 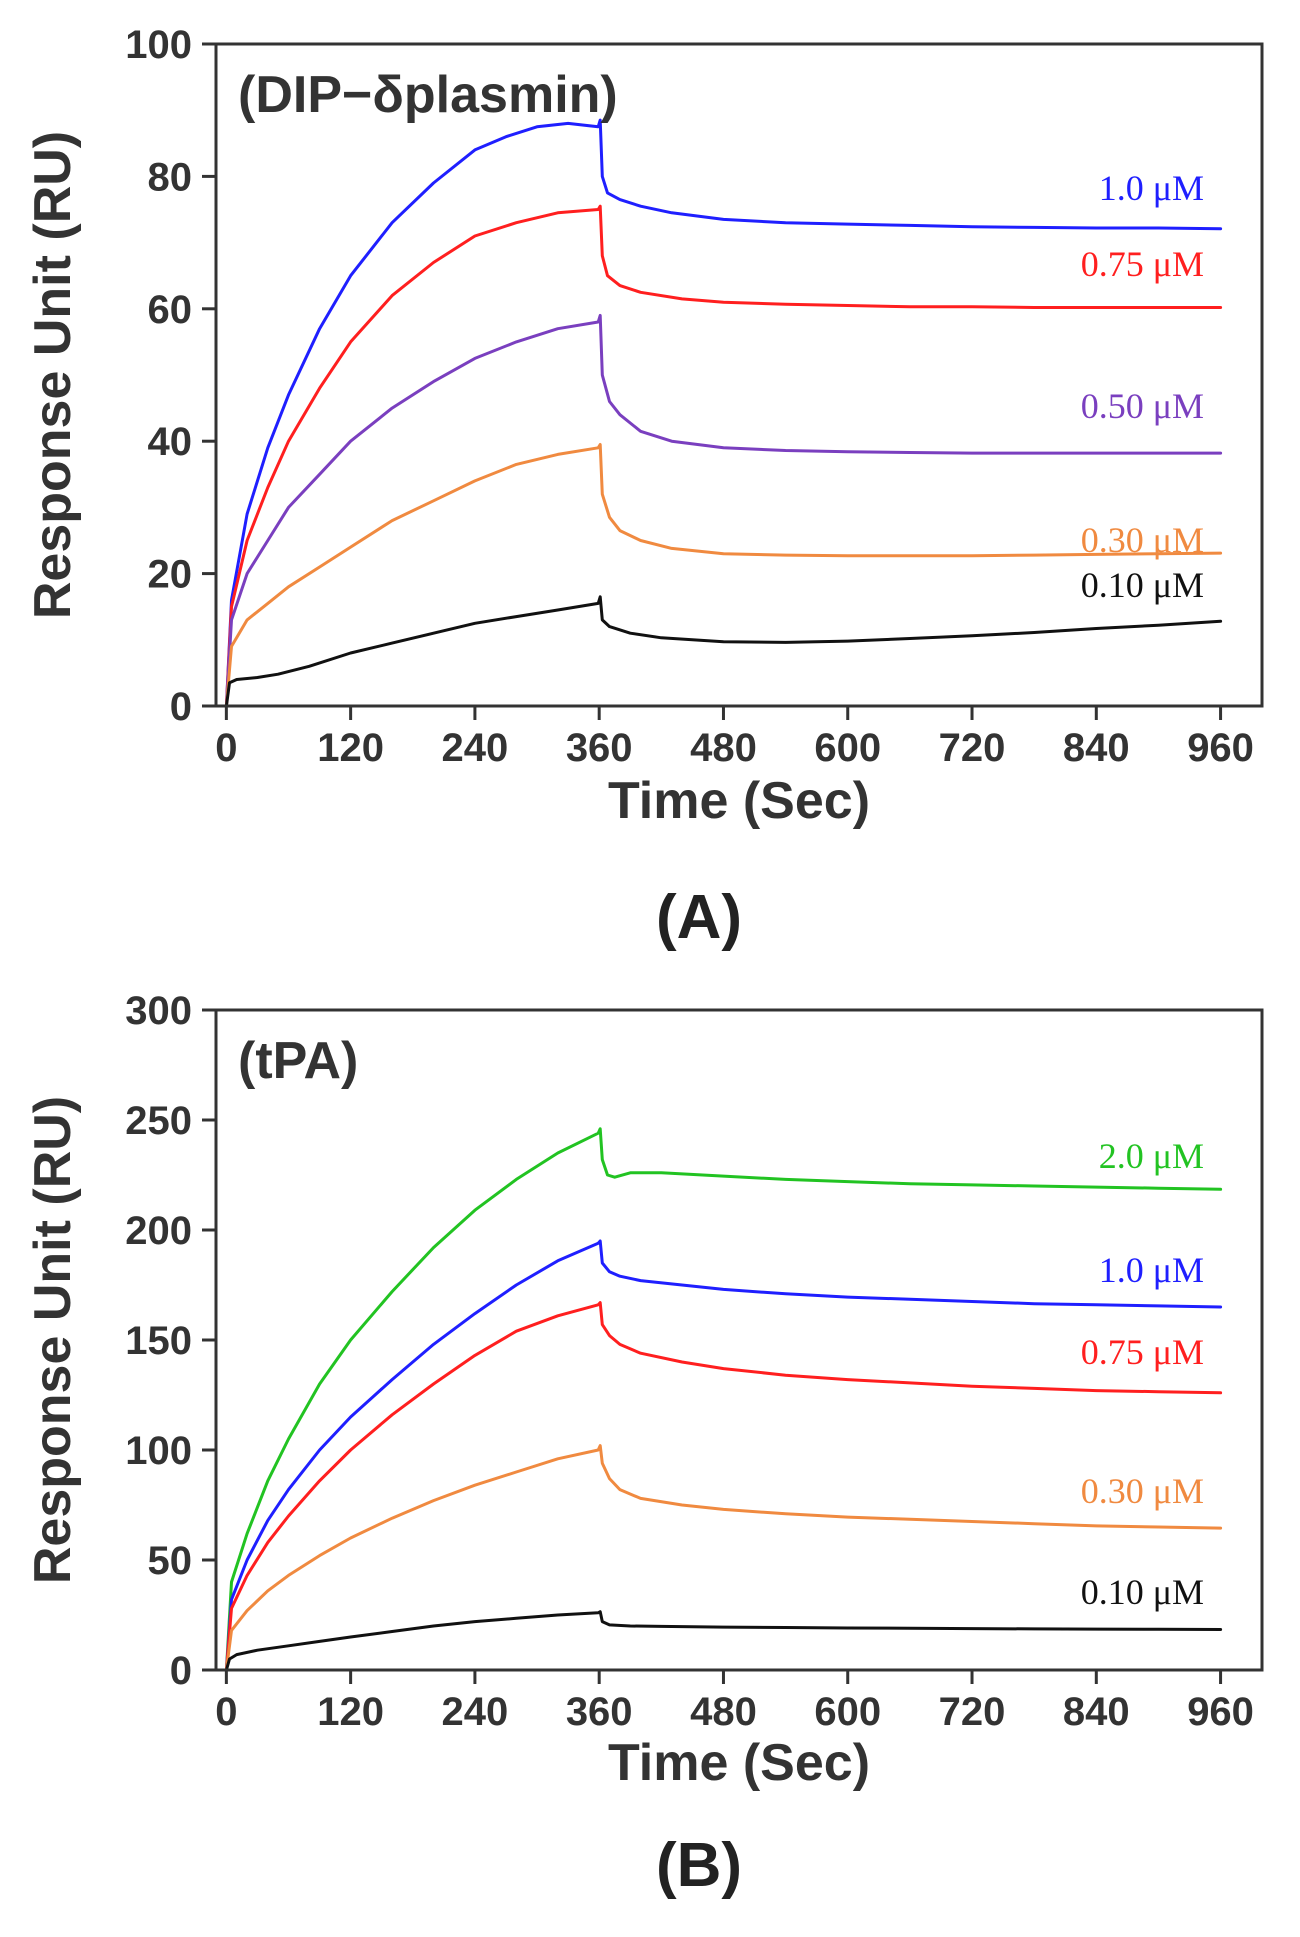 What do you see at coordinates (158, 1231) in the screenshot?
I see `y-tick-label: 200` at bounding box center [158, 1231].